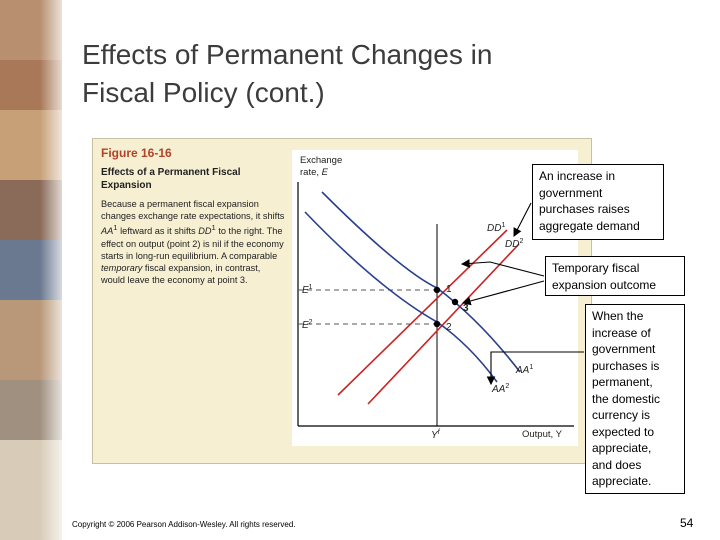 The image size is (720, 540). Describe the element at coordinates (535, 368) in the screenshot. I see `permanent-callout-arrow` at that location.